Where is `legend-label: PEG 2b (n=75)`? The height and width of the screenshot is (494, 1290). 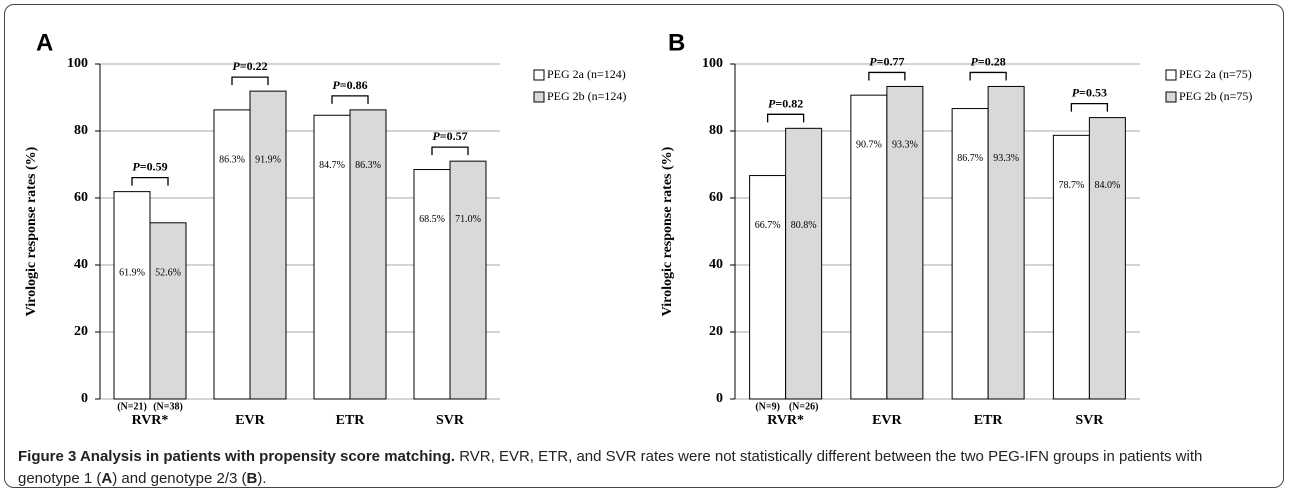
legend-label: PEG 2b (n=75) is located at coordinates (1215, 96).